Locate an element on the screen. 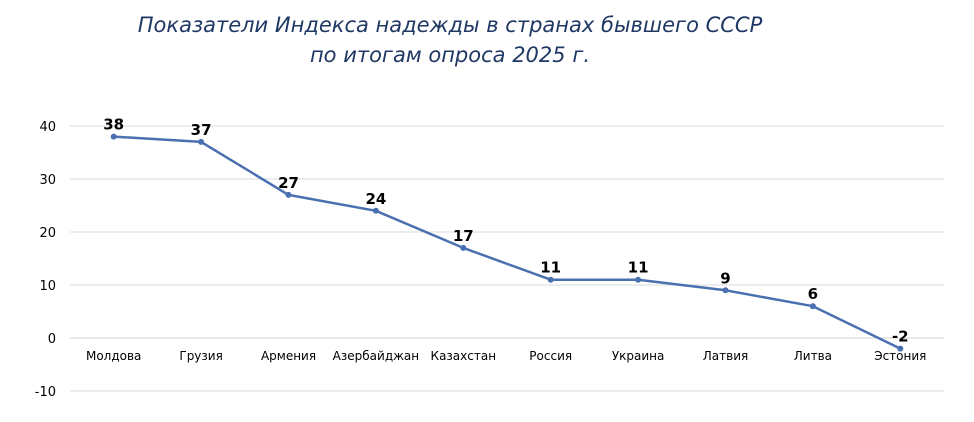  data-label: 24 is located at coordinates (375, 199).